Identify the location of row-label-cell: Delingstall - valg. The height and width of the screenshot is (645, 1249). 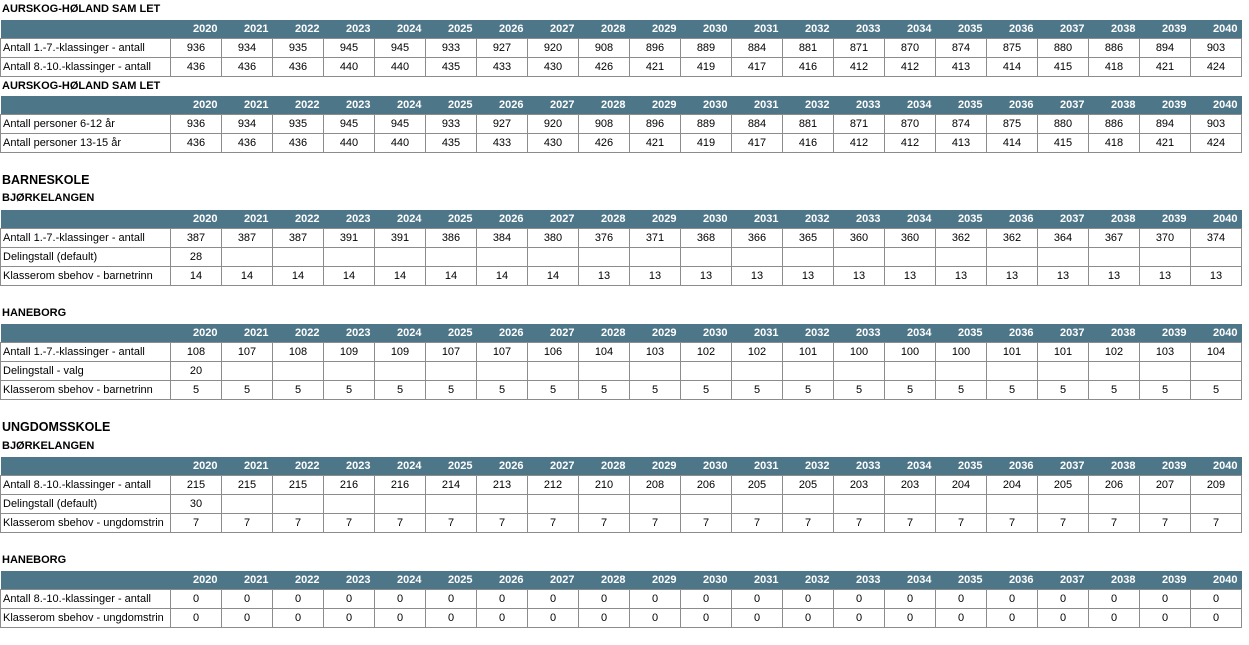
(85, 371).